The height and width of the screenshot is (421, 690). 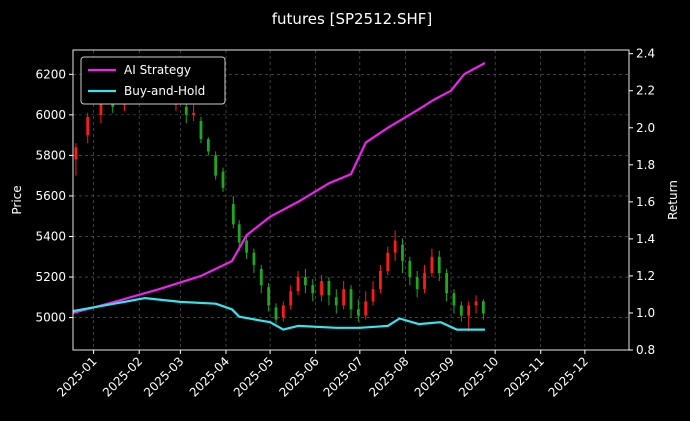 What do you see at coordinates (17, 199) in the screenshot?
I see `y-left-label: Price` at bounding box center [17, 199].